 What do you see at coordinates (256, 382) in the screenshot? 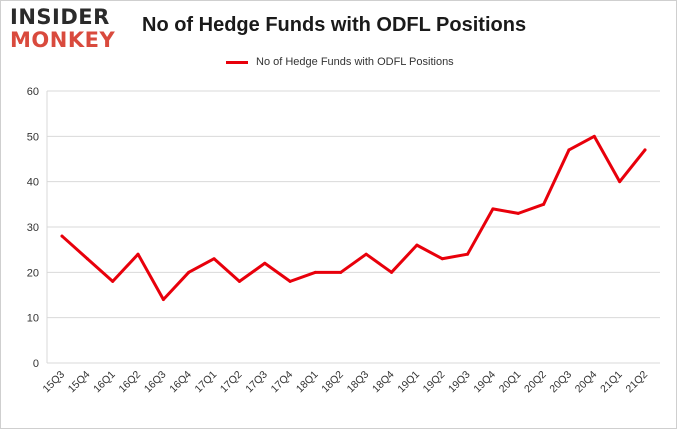
I see `x-tick-label: 17Q3` at bounding box center [256, 382].